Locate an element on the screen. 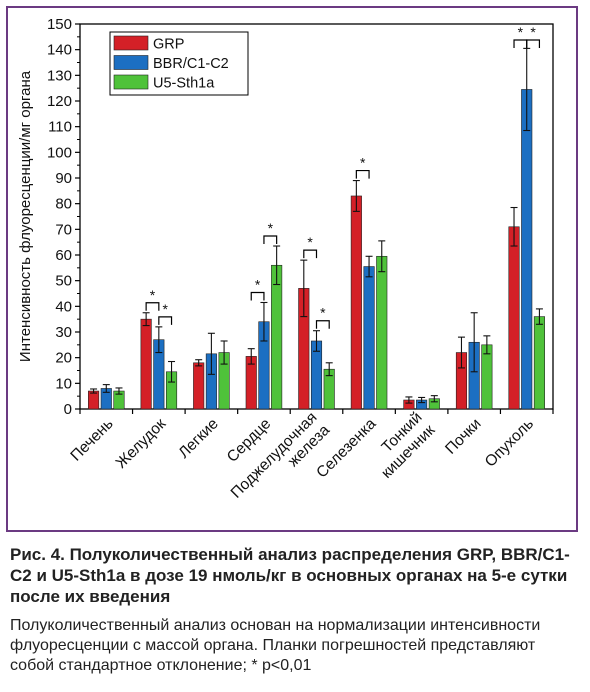 The image size is (590, 692). y-tick-label: 90 is located at coordinates (63, 178).